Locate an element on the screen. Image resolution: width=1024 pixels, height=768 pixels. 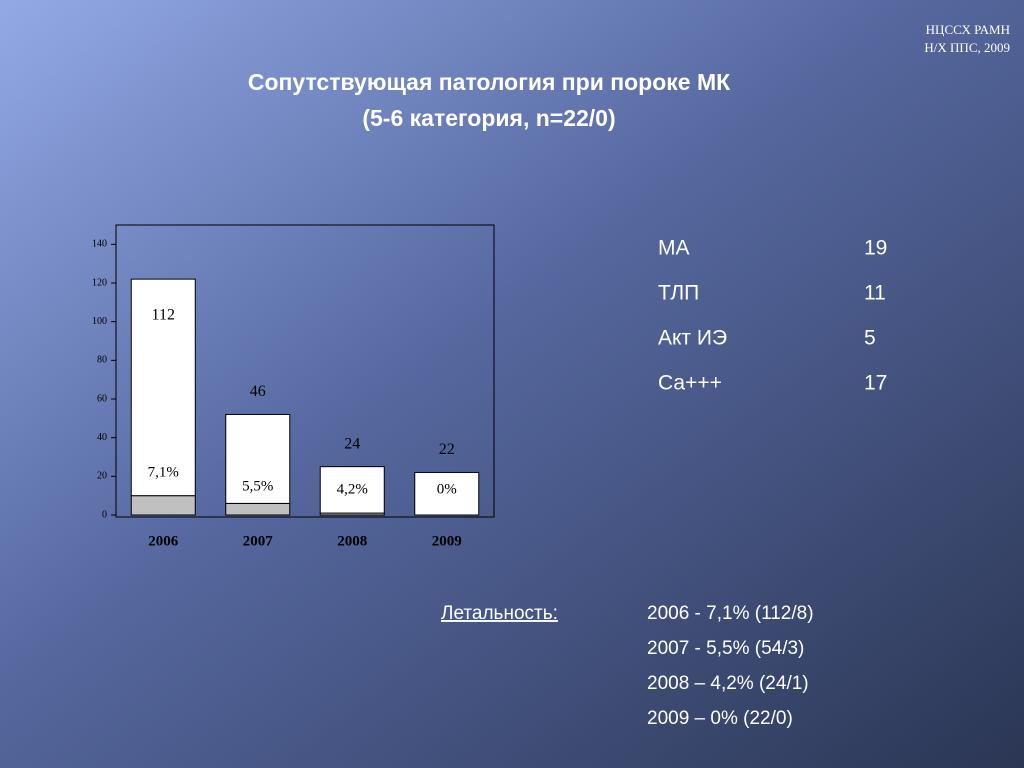
header-org: НЦССХ РАМН is located at coordinates (968, 29).